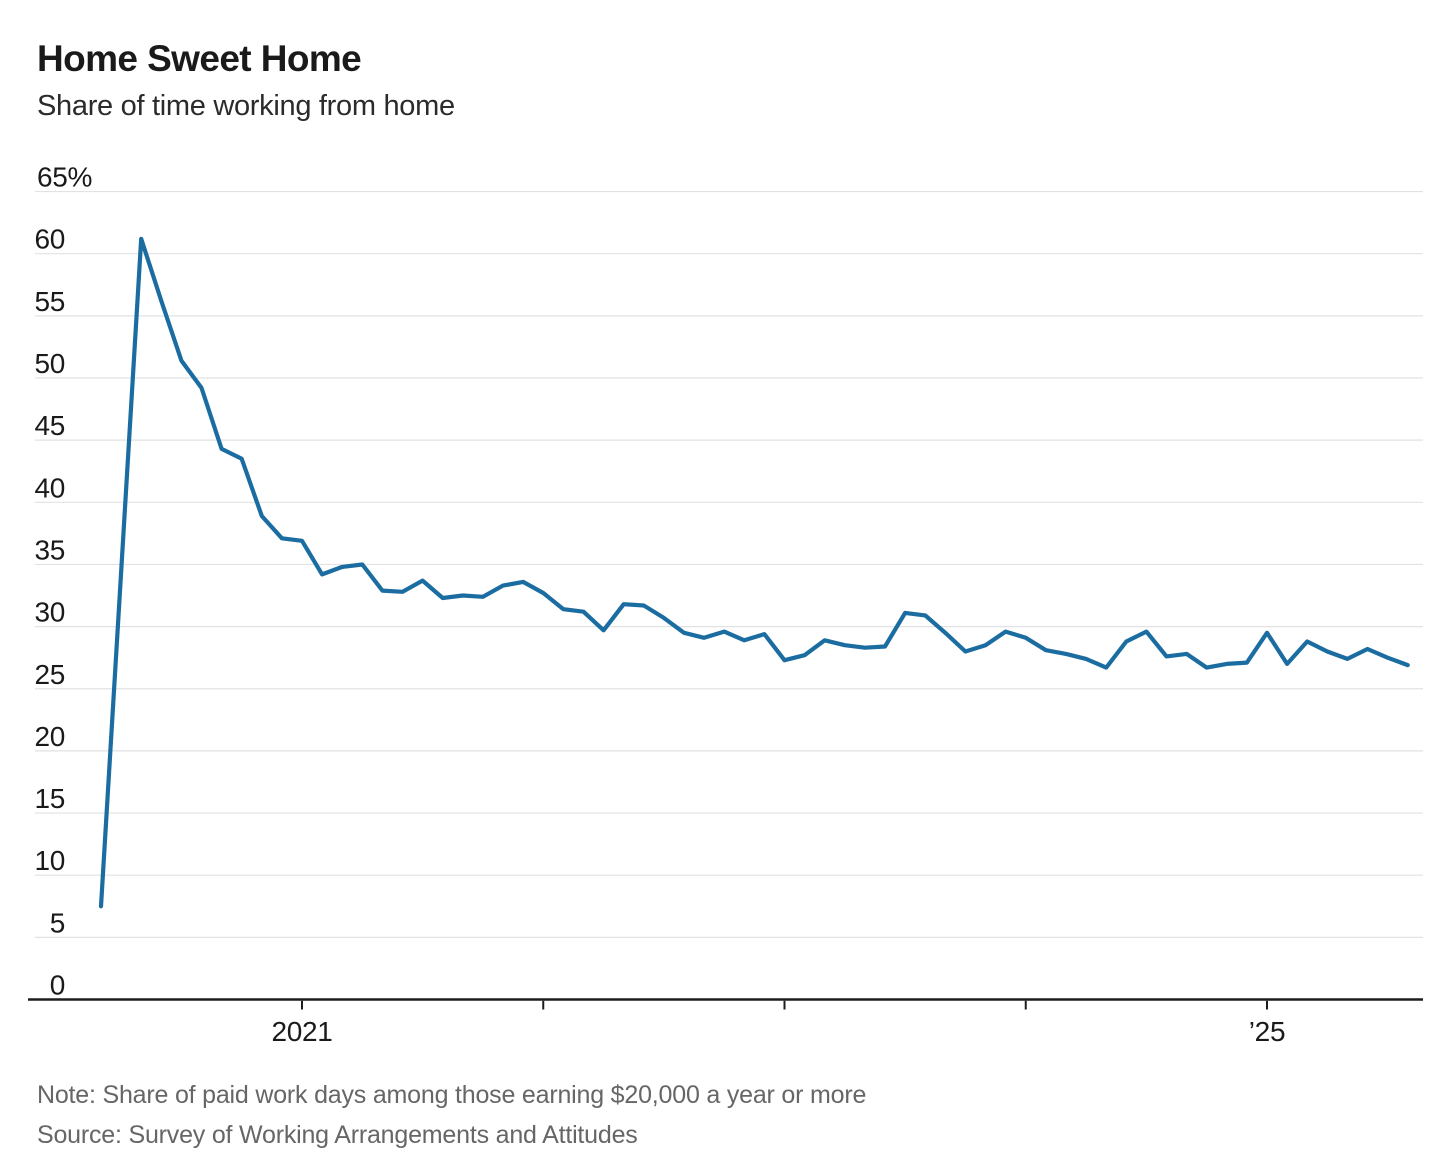  What do you see at coordinates (49, 674) in the screenshot?
I see `y-axis-label: 25` at bounding box center [49, 674].